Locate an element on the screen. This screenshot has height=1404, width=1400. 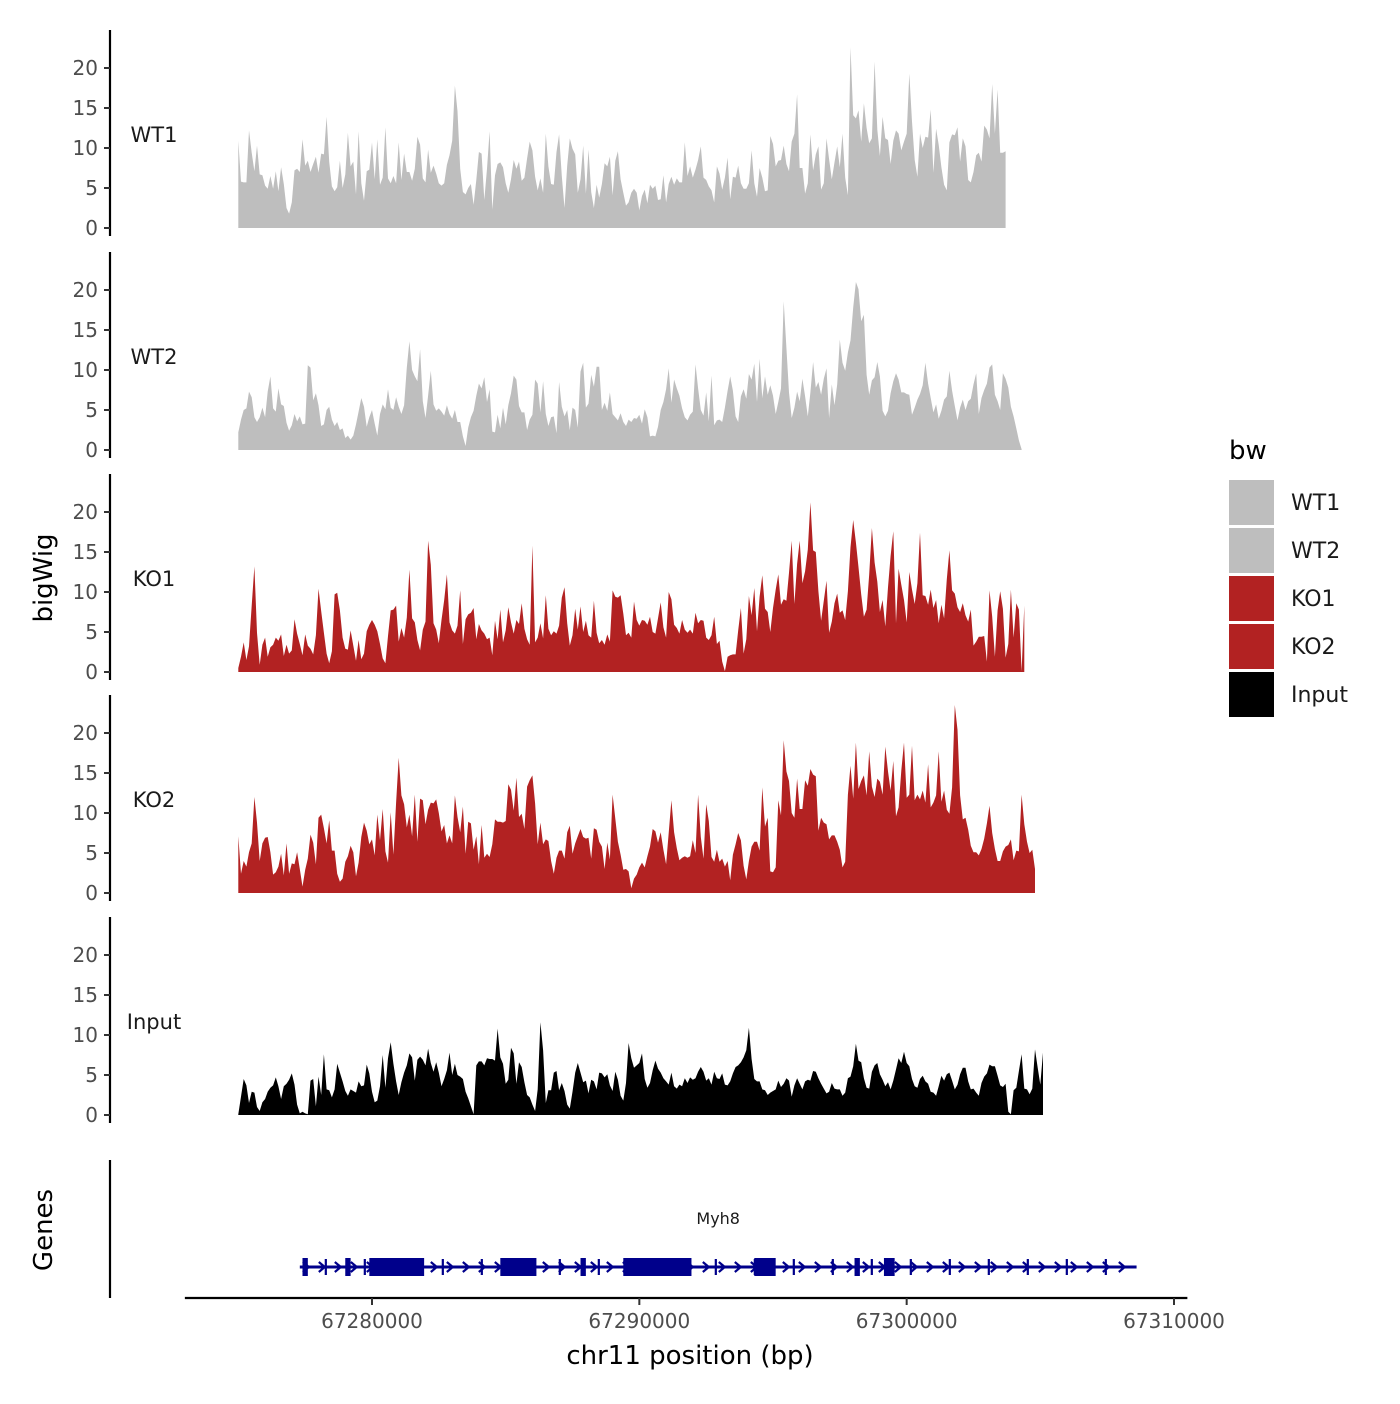
x-tick-label: 67310000 is located at coordinates (1174, 1321).